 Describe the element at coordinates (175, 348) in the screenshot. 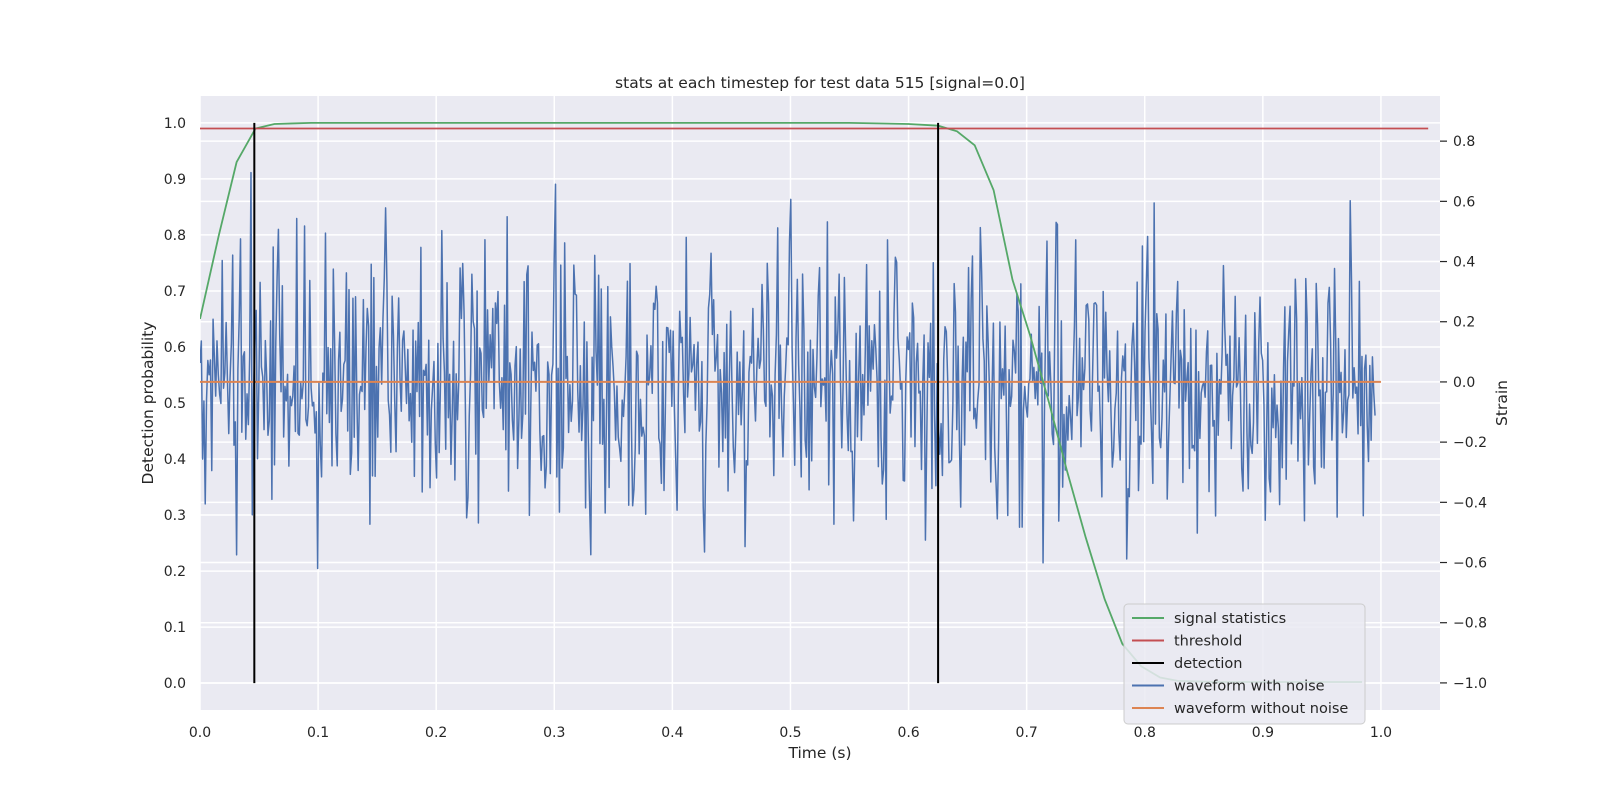

I see `left-y-tick-label: 0.6` at that location.